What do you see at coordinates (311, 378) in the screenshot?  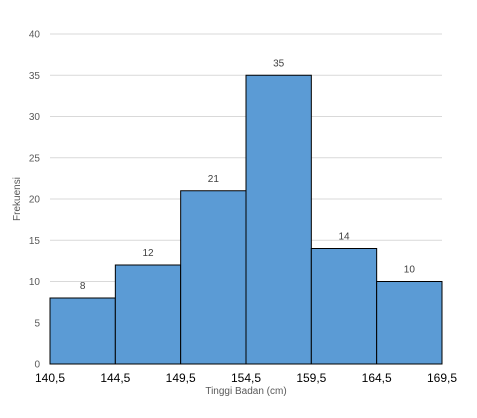 I see `x-tick-label: 159,5` at bounding box center [311, 378].